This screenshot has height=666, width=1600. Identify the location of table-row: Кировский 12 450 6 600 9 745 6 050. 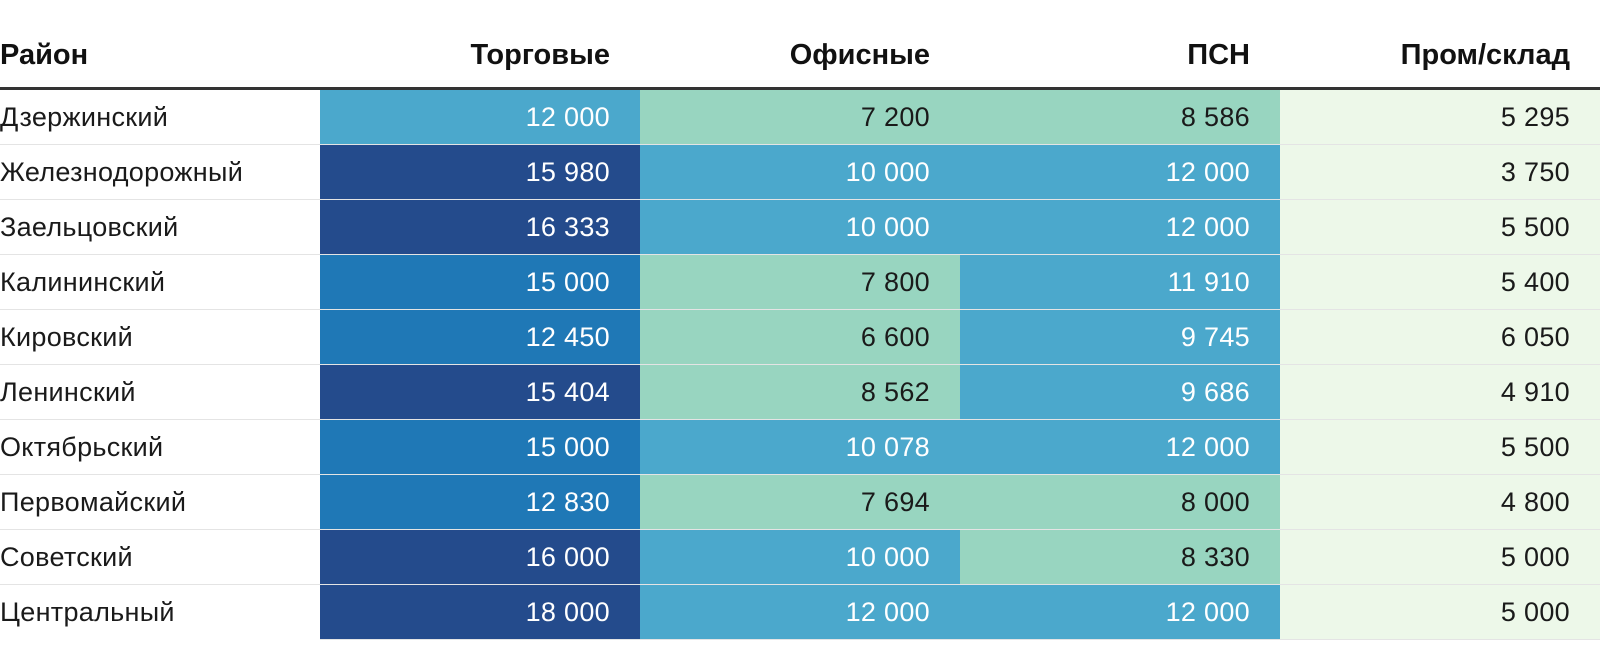
(800, 337).